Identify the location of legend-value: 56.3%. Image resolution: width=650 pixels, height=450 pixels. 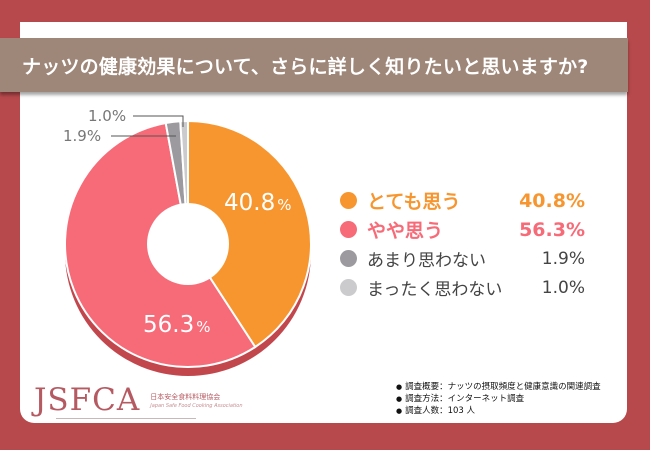
(552, 229).